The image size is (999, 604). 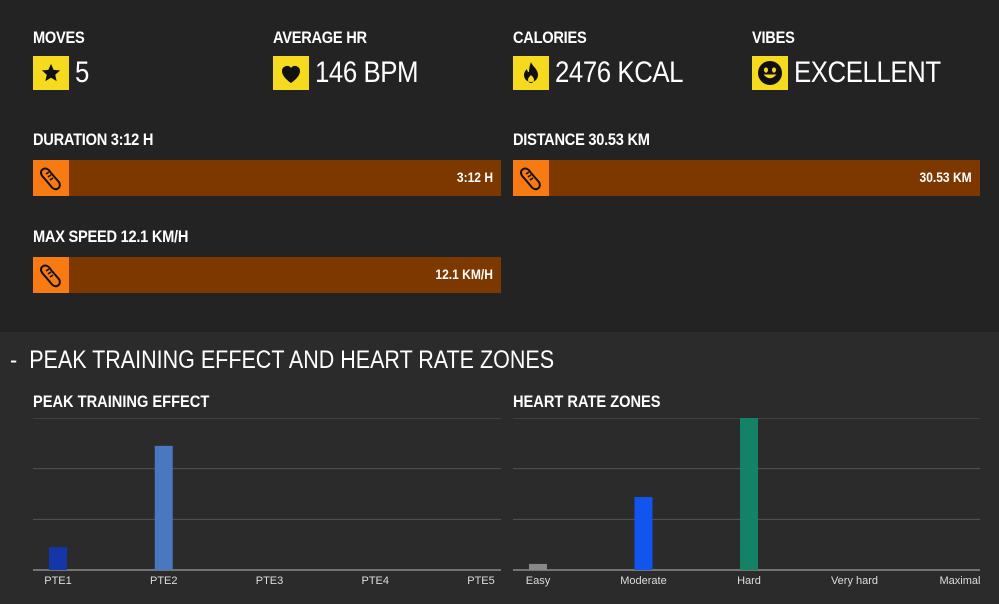 I want to click on tick-label: Maximal, so click(x=960, y=581).